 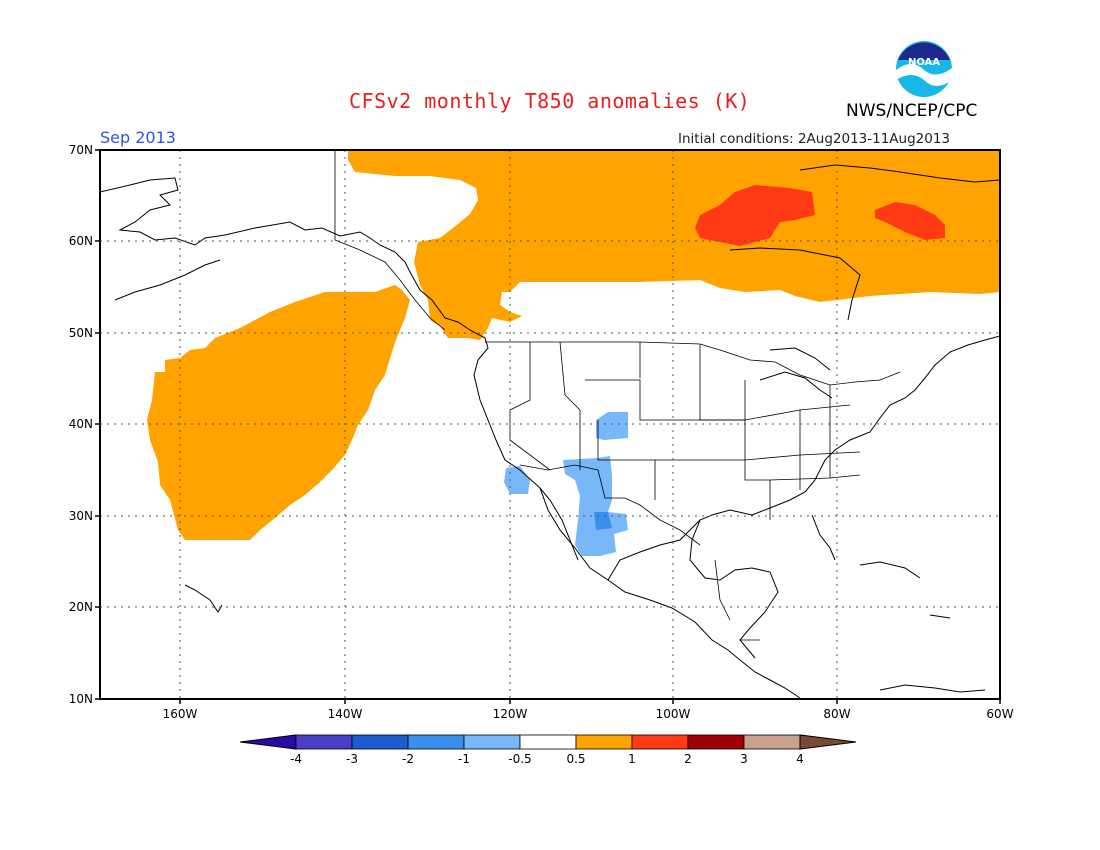 What do you see at coordinates (81, 516) in the screenshot?
I see `lat-label: 30N` at bounding box center [81, 516].